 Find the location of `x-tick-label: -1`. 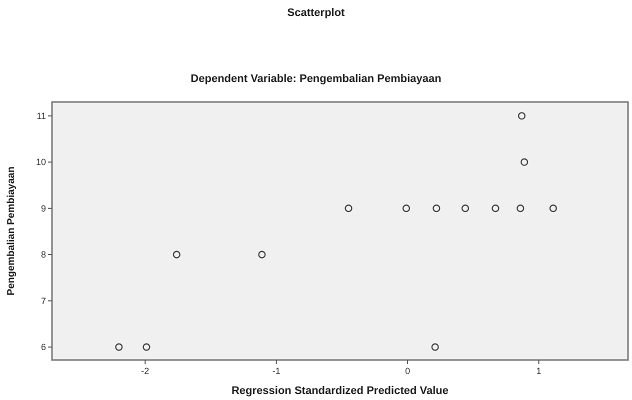

x-tick-label: -1 is located at coordinates (276, 371).